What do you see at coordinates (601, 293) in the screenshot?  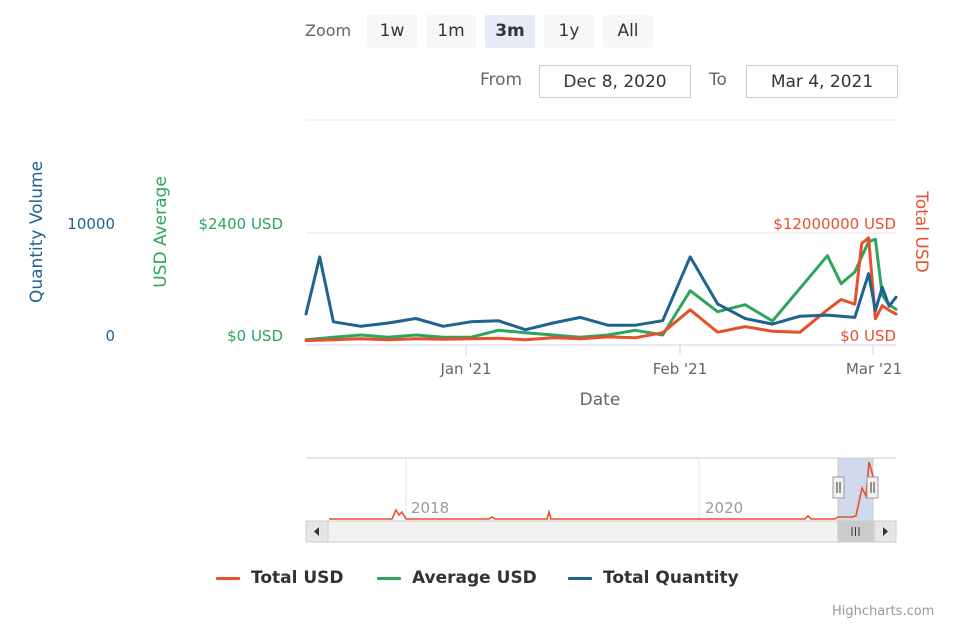 I see `series-line-total-quantity` at bounding box center [601, 293].